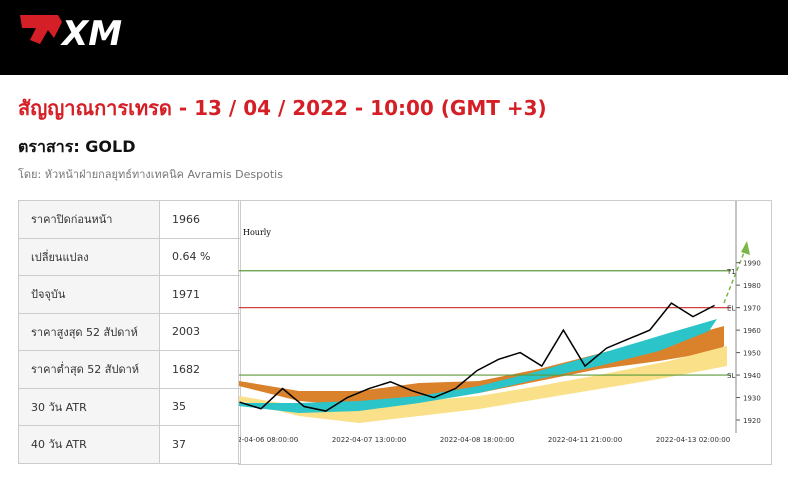  Describe the element at coordinates (89, 444) in the screenshot. I see `label-cell: 40 วัน ATR` at that location.